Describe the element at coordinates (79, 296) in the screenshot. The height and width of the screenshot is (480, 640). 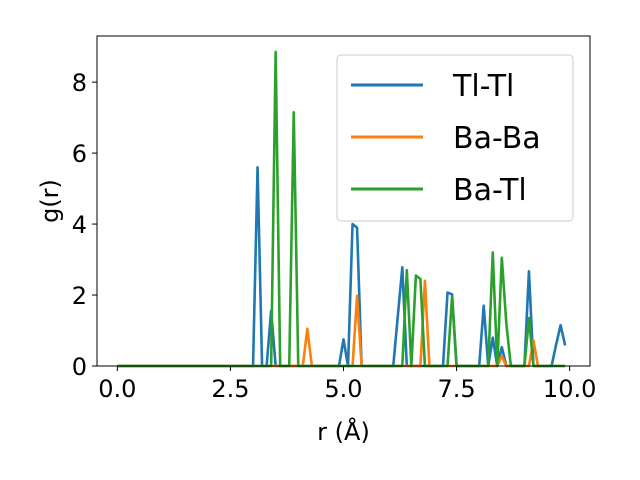
I see `y-tick-label: 2` at that location.